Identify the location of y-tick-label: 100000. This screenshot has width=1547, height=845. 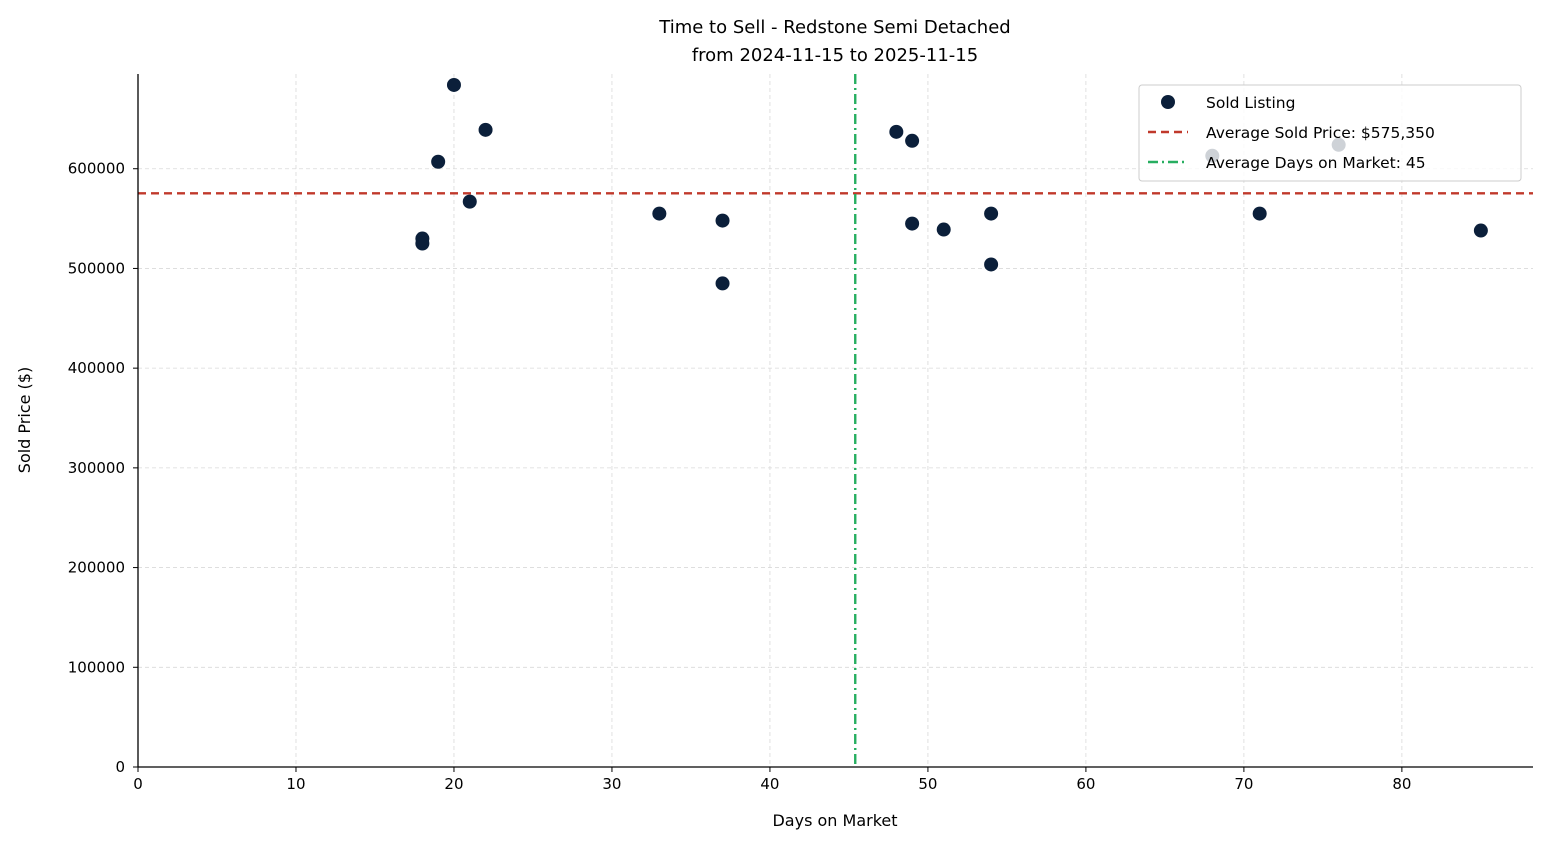
(96, 667).